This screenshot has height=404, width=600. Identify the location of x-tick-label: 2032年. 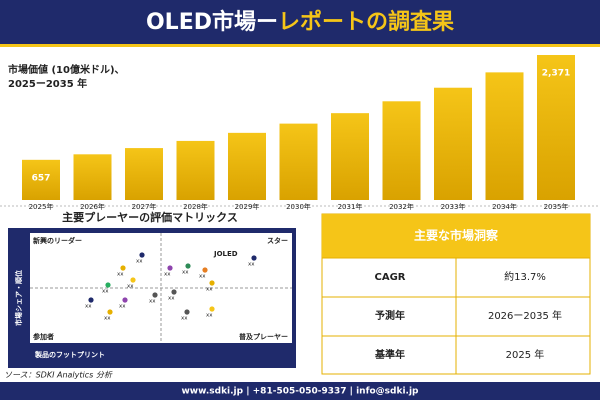
(401, 206).